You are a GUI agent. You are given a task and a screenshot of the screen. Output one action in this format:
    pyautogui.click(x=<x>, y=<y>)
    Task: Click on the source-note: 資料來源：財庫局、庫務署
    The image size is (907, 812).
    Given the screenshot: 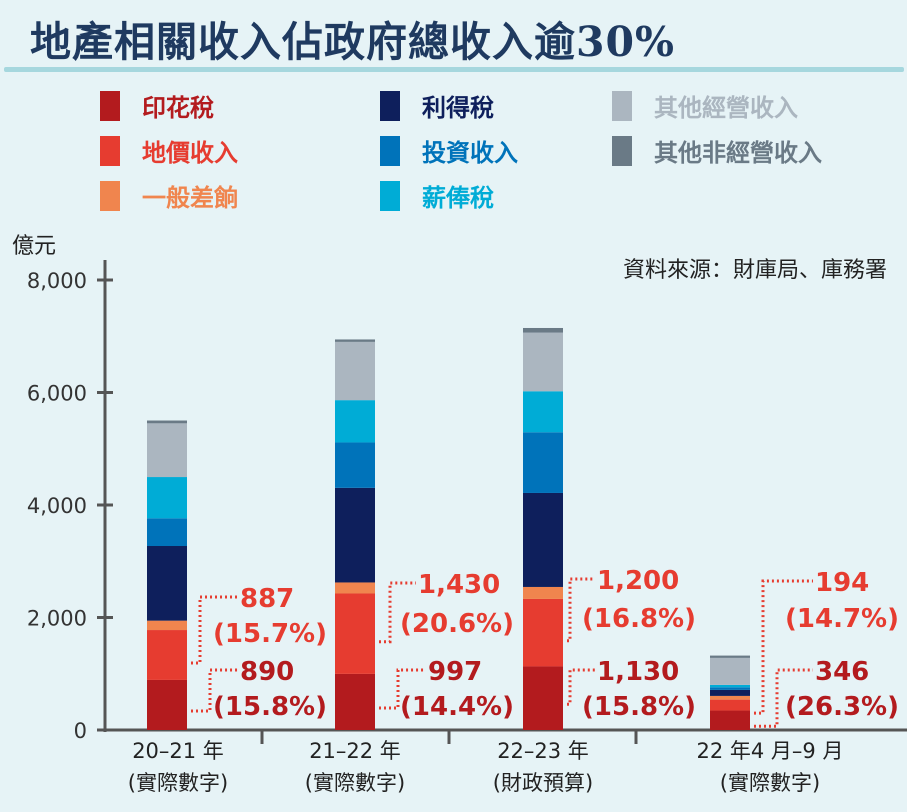 What is the action you would take?
    pyautogui.click(x=754, y=270)
    